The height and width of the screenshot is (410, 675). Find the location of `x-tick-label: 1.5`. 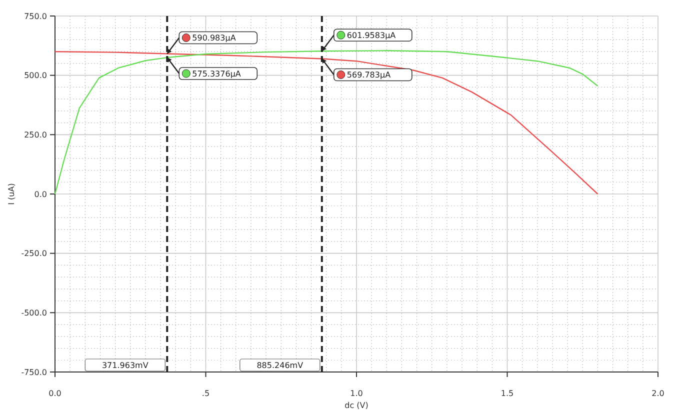

x-tick-label: 1.5 is located at coordinates (507, 393).